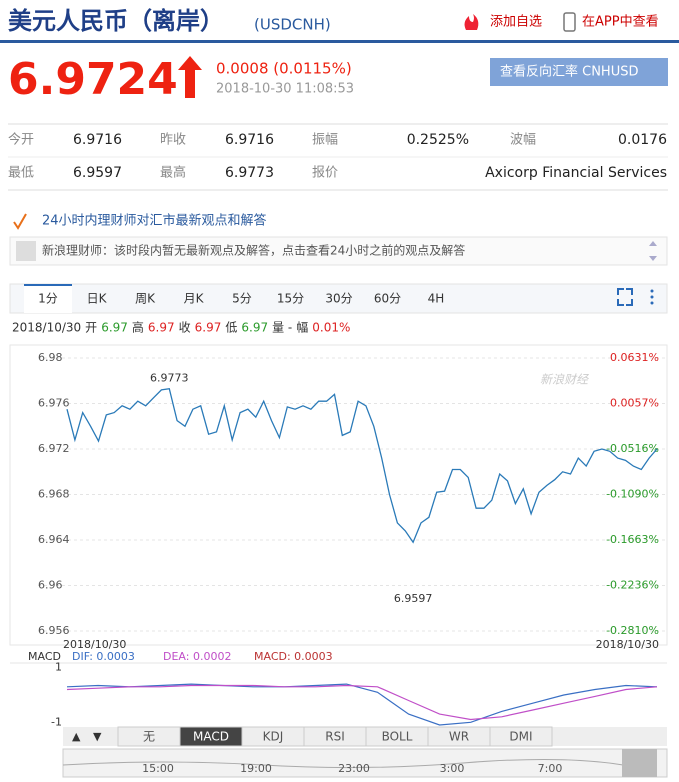  Describe the element at coordinates (242, 299) in the screenshot. I see `tab: 5分` at that location.